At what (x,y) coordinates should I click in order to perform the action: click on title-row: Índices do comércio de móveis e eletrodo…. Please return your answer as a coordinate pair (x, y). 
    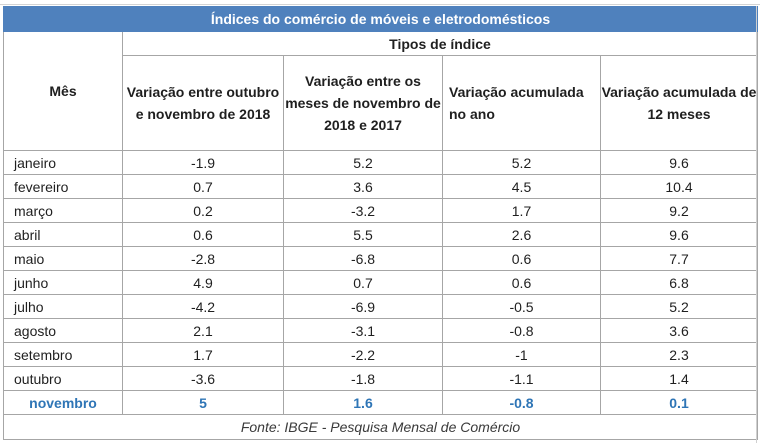
    Looking at the image, I should click on (380, 19).